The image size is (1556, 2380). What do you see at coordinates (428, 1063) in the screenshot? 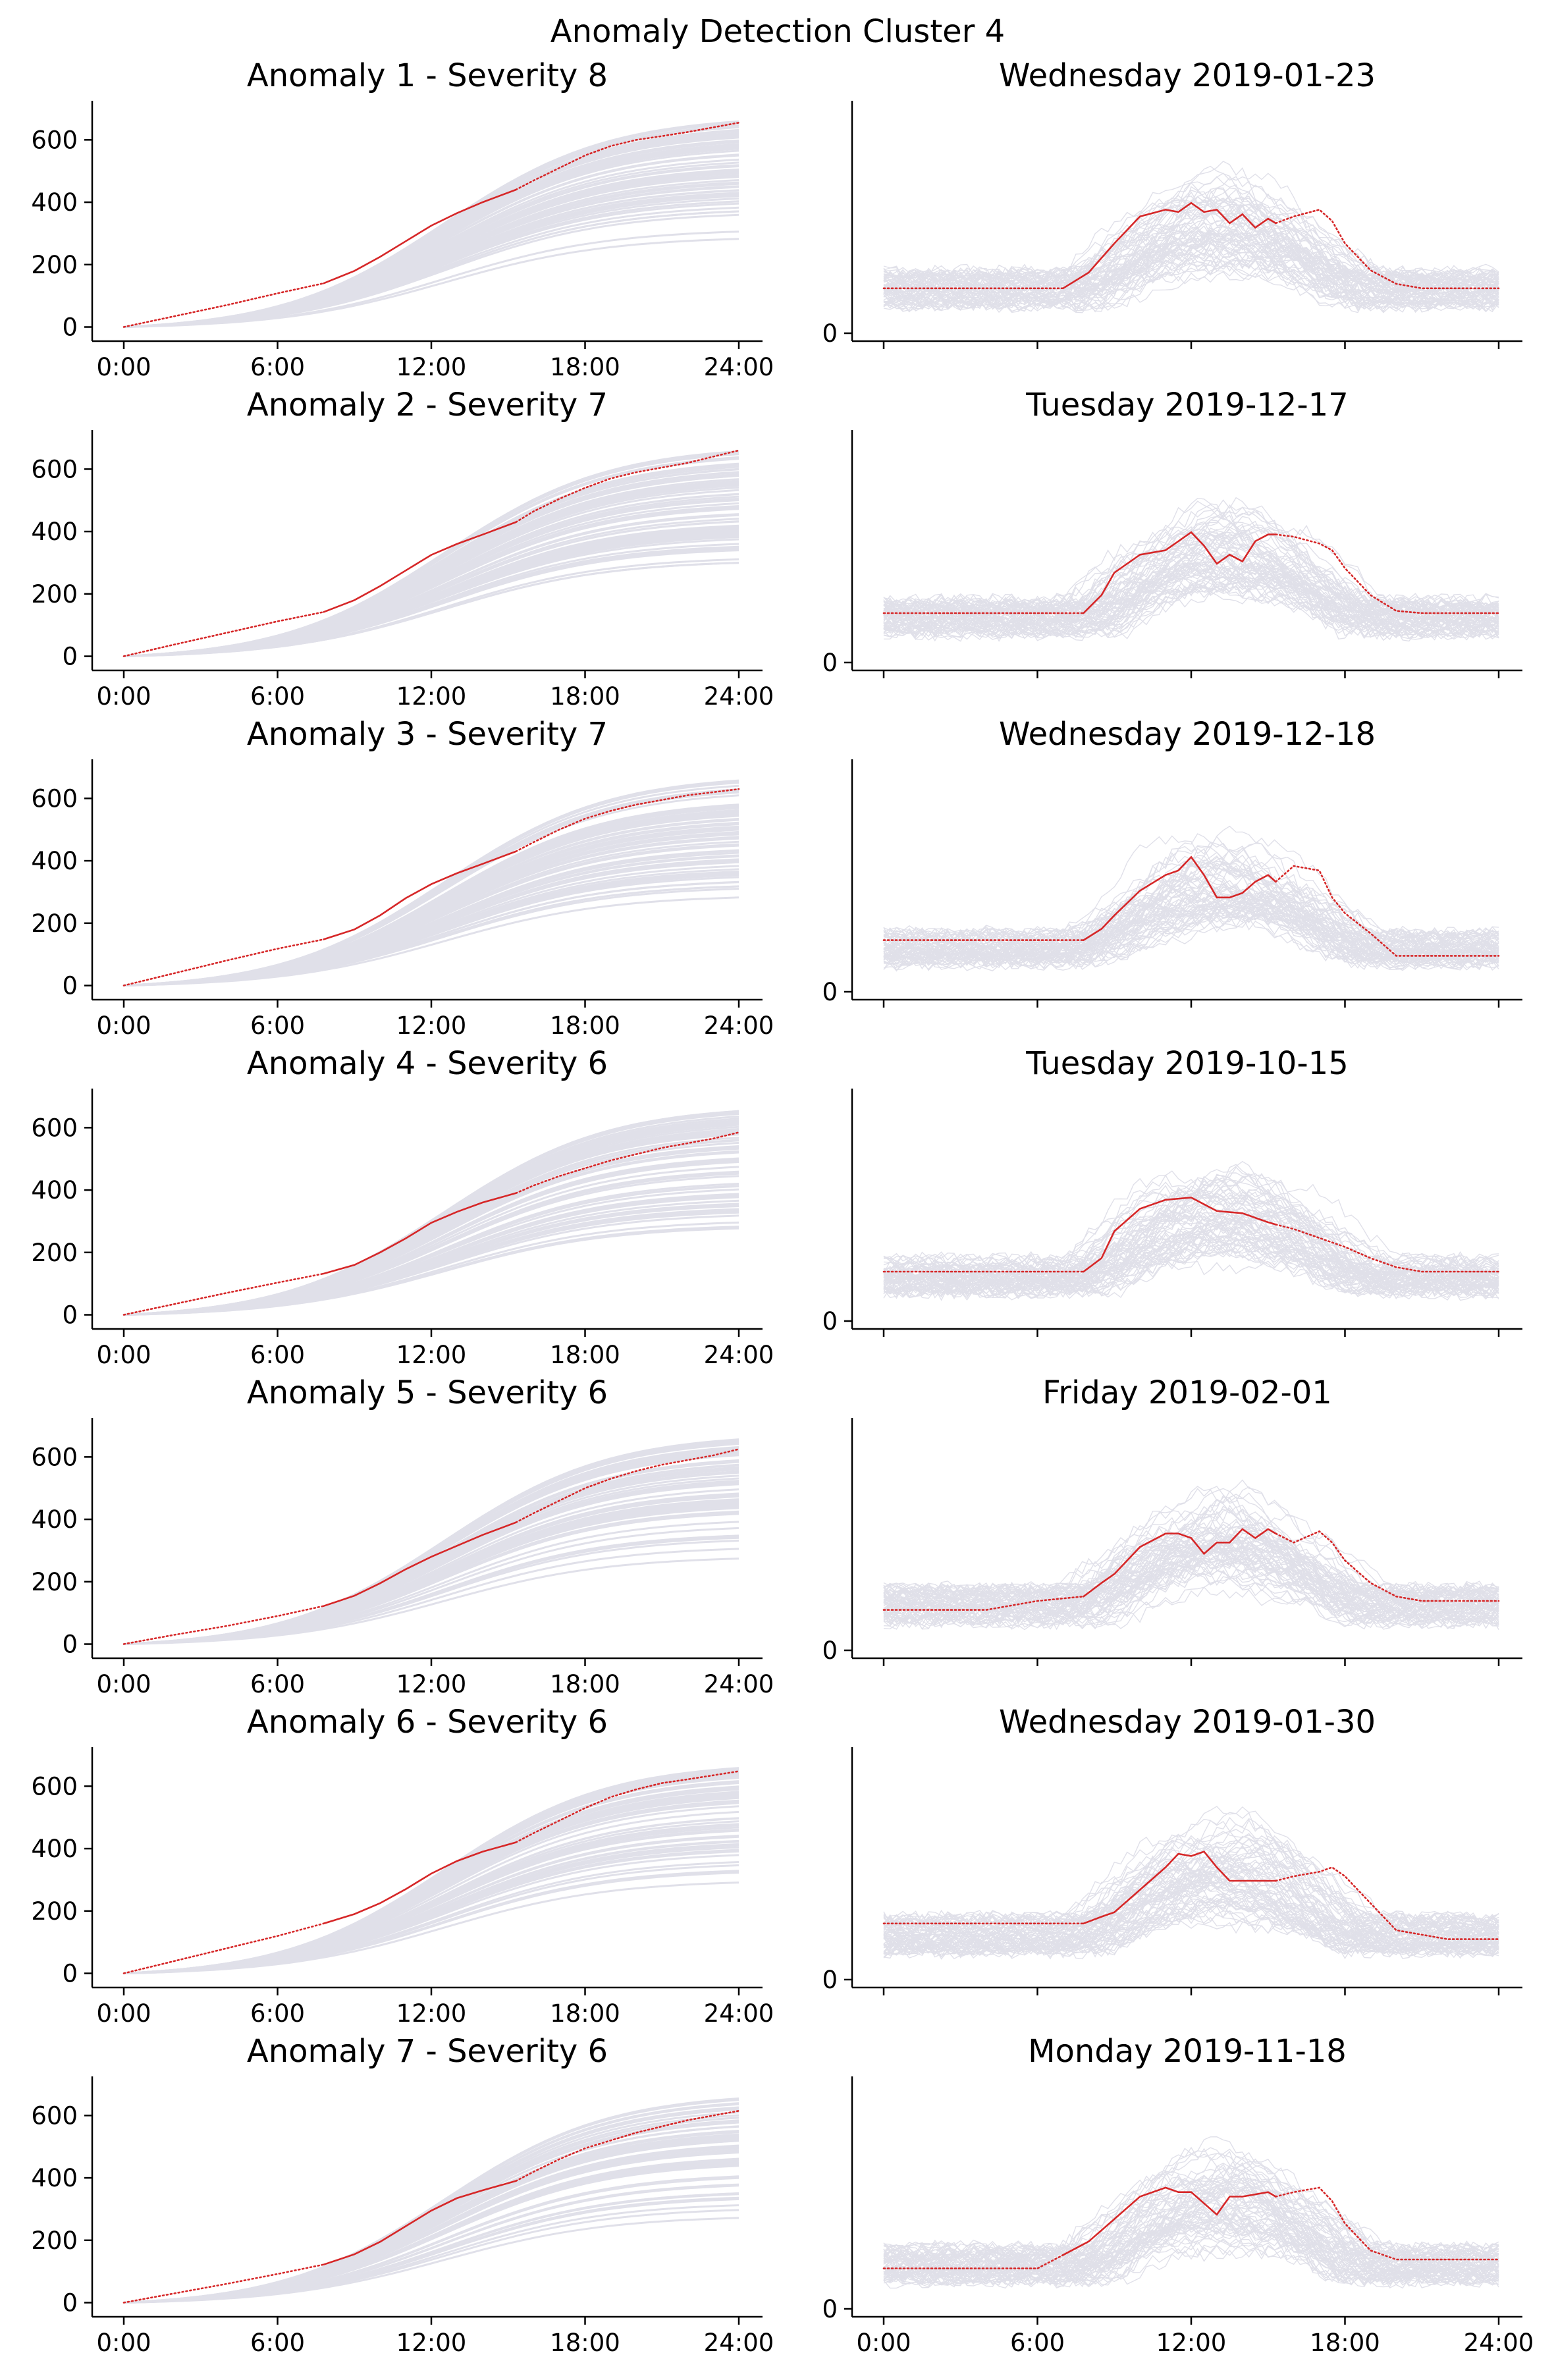
I see `panel-title: Anomaly 4 - Severity 6` at bounding box center [428, 1063].